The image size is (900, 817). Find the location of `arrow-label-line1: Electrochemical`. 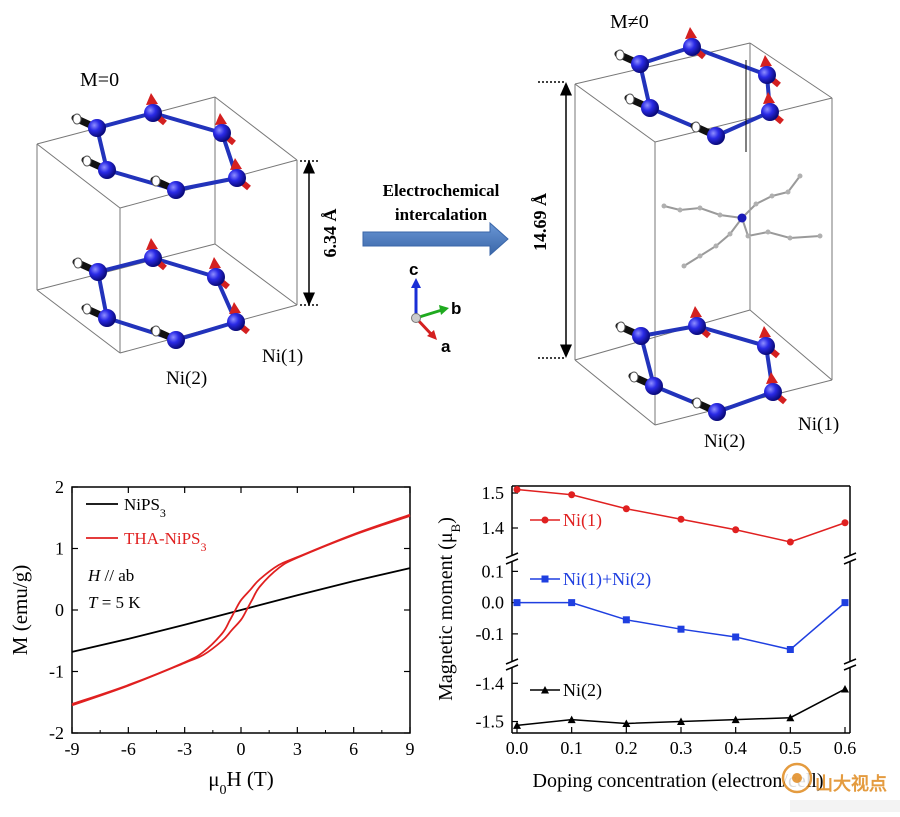

arrow-label-line1: Electrochemical is located at coordinates (441, 190).